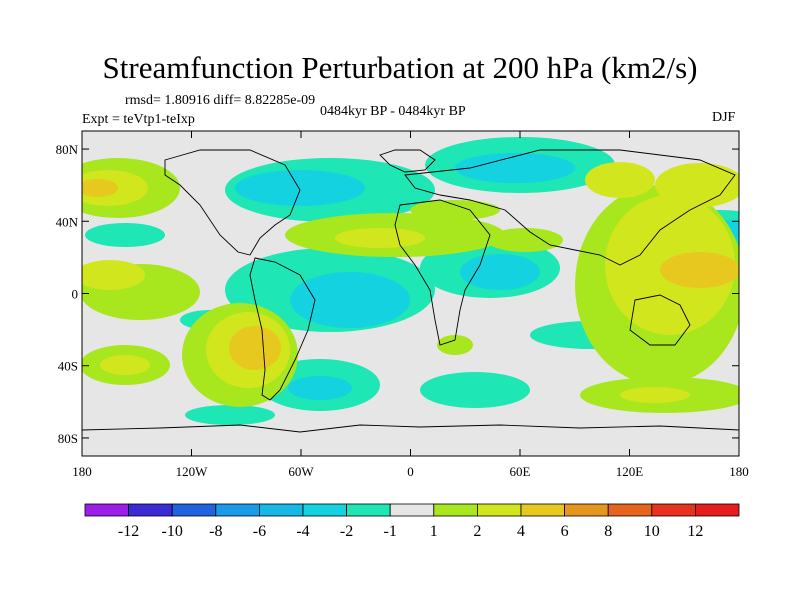 The image size is (800, 600). What do you see at coordinates (320, 388) in the screenshot?
I see `contour-neg-south-atlantic-core` at bounding box center [320, 388].